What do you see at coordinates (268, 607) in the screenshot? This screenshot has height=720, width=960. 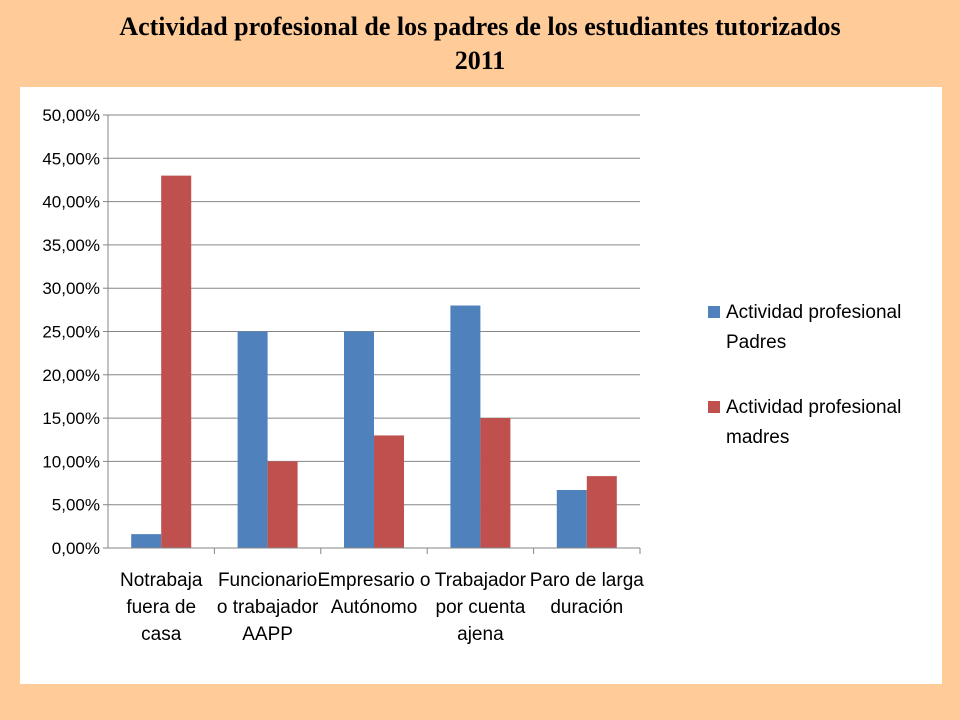 I see `x-tick-label: o trabajador` at bounding box center [268, 607].